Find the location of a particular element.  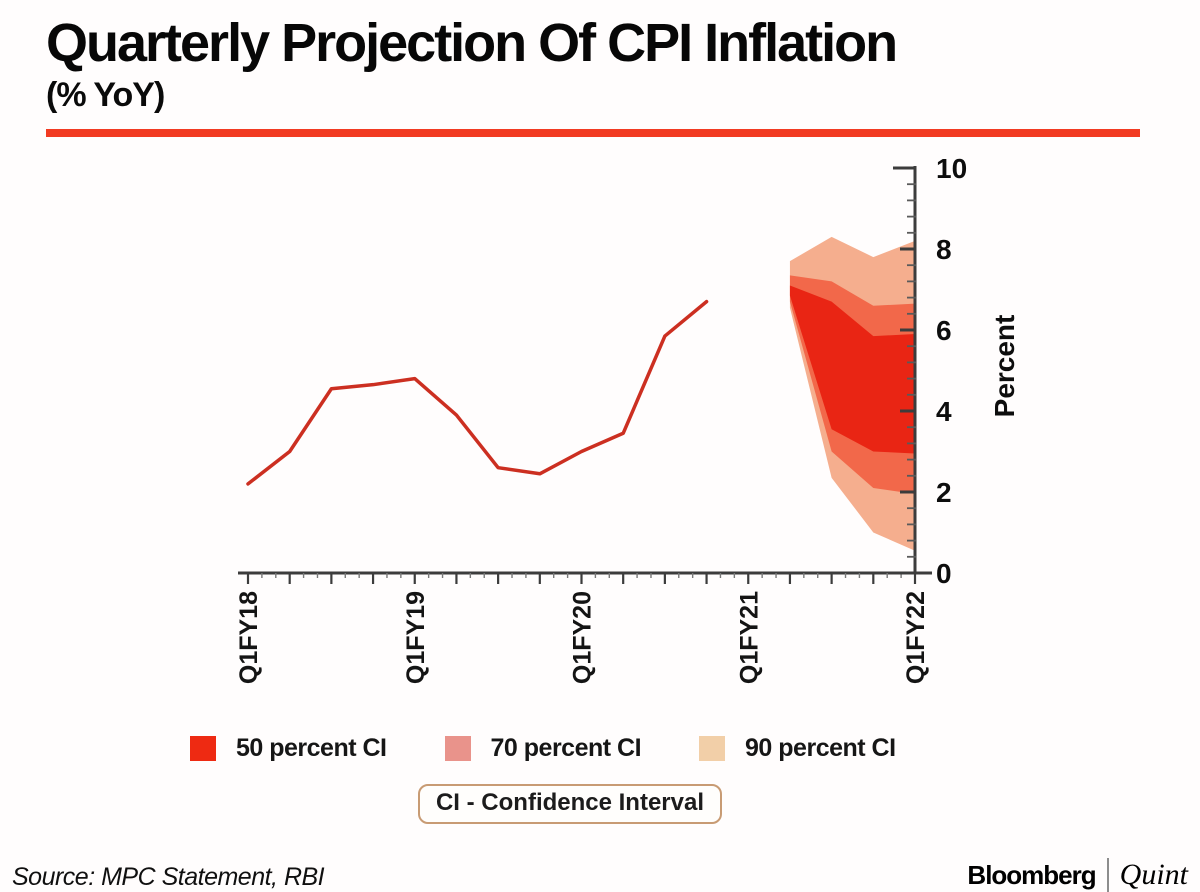

y-axis-title: Percent is located at coordinates (1004, 366).